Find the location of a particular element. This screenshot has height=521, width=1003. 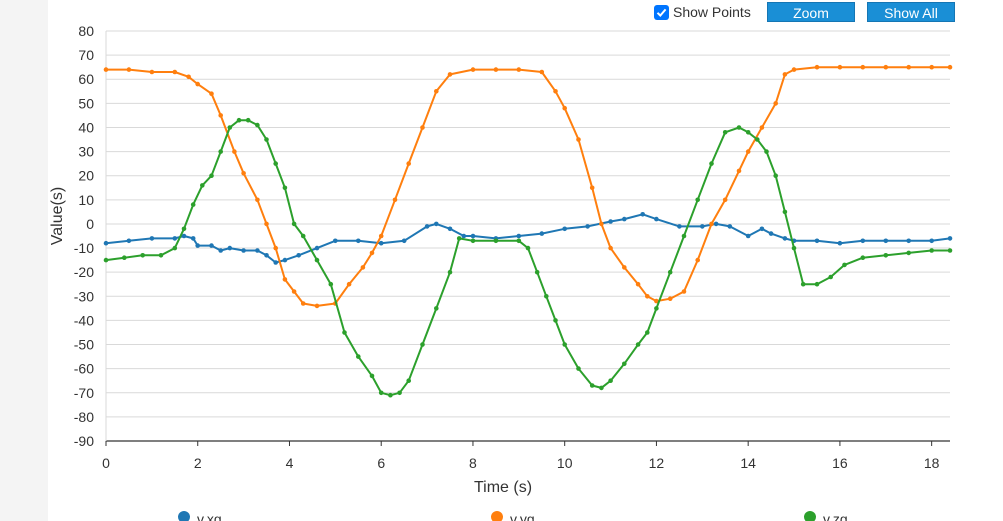

legend-label: v.xg is located at coordinates (209, 516).